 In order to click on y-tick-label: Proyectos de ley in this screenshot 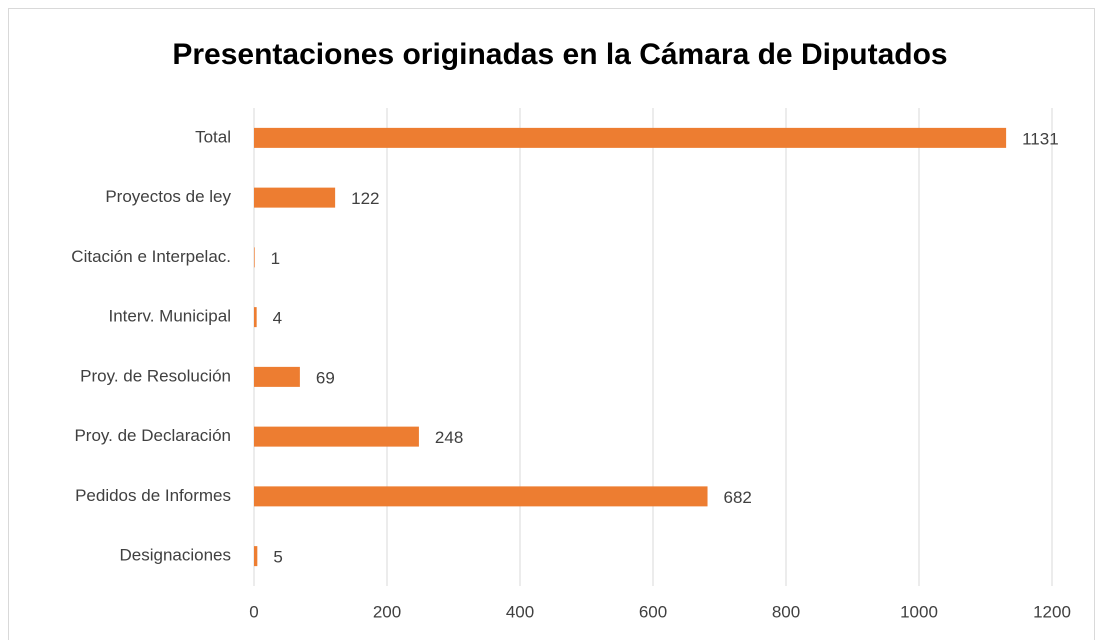, I will do `click(168, 196)`.